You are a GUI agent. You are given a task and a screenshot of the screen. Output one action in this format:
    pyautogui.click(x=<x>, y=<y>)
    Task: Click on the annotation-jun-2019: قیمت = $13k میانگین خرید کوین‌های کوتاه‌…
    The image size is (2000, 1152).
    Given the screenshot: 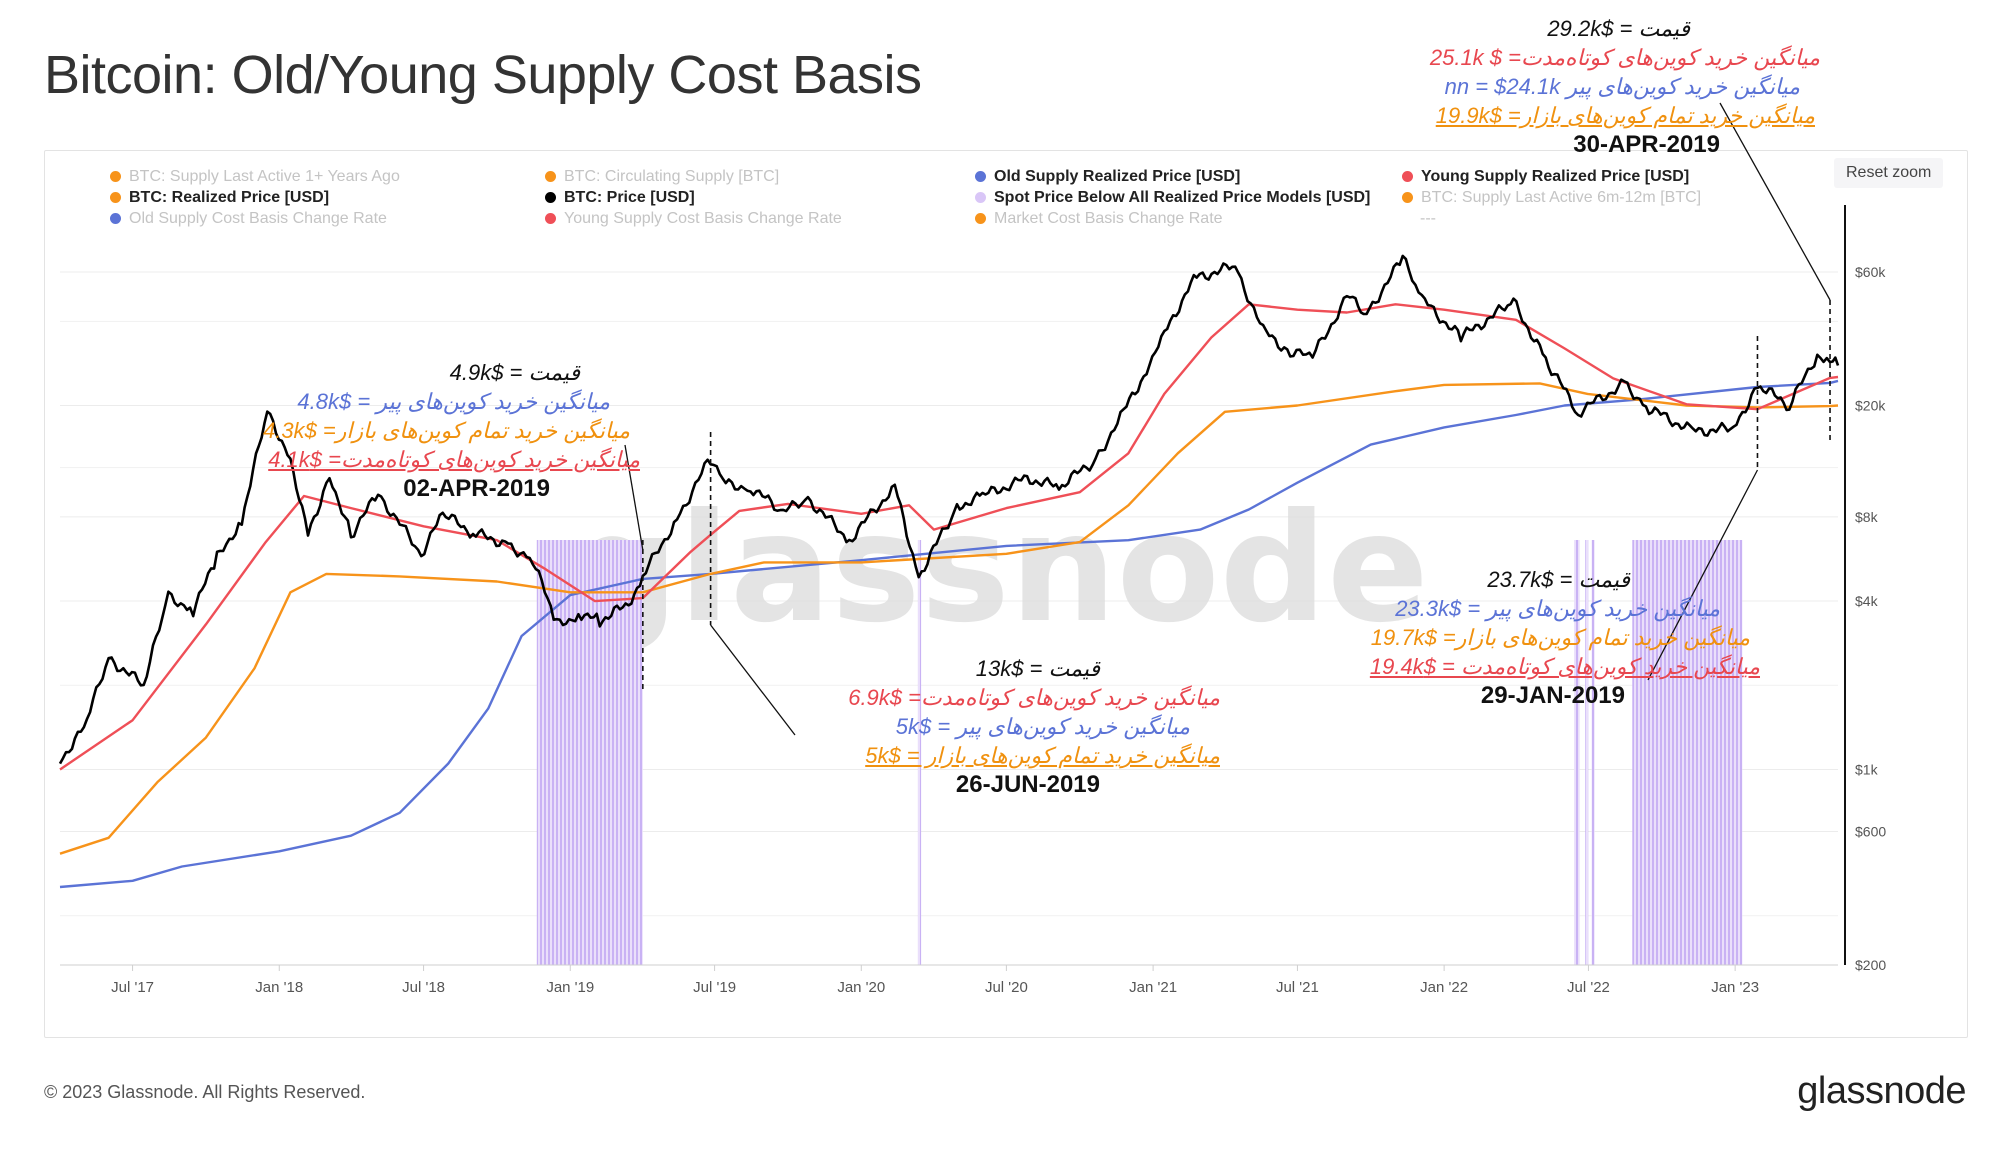 What is the action you would take?
    pyautogui.click(x=1034, y=726)
    